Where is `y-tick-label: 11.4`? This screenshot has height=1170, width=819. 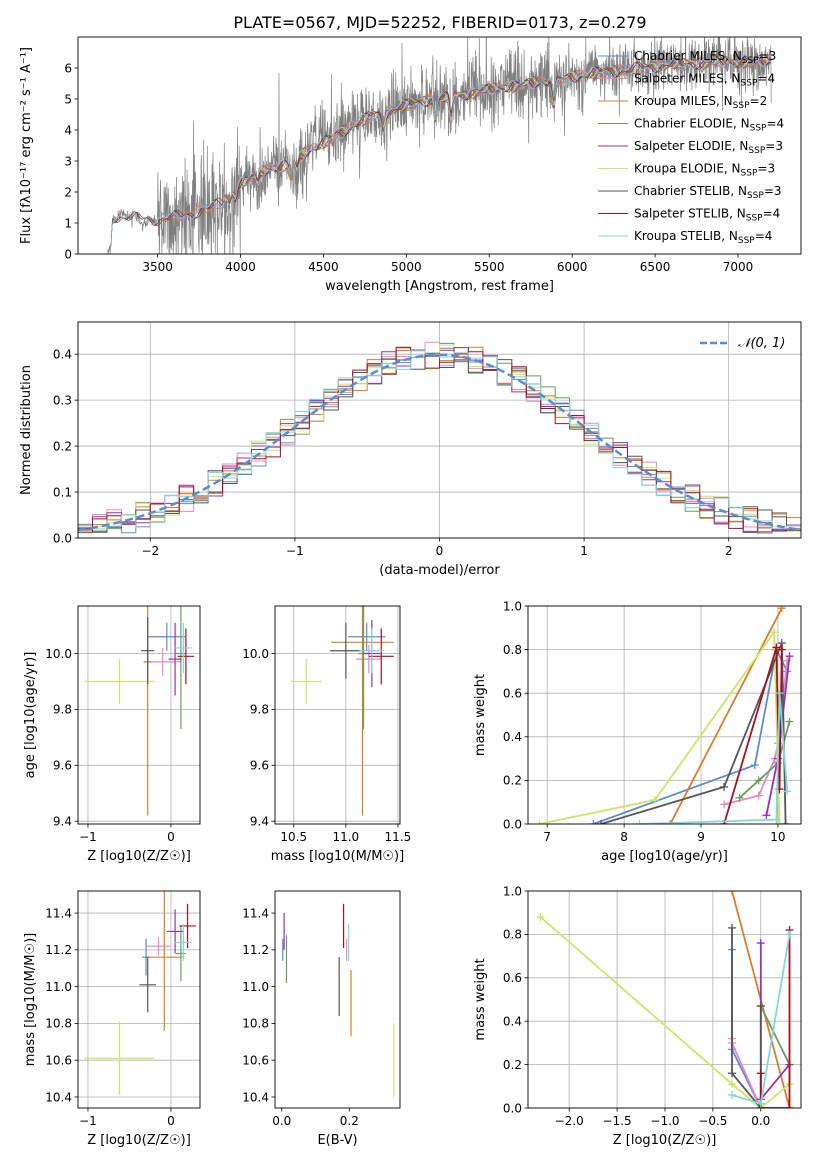 y-tick-label: 11.4 is located at coordinates (255, 913).